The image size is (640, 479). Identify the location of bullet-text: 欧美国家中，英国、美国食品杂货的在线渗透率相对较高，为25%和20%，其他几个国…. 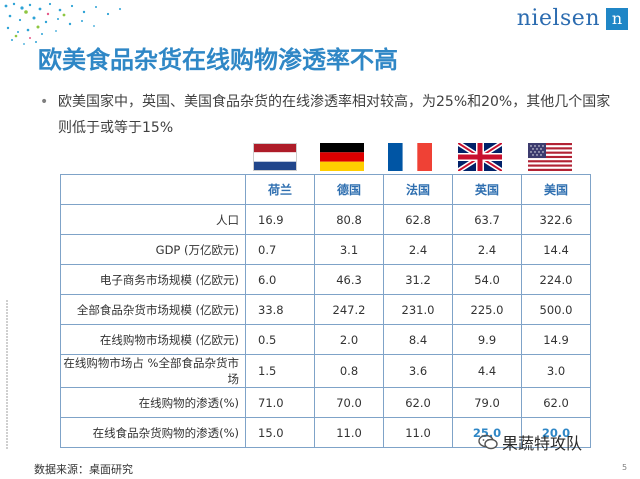
(334, 115).